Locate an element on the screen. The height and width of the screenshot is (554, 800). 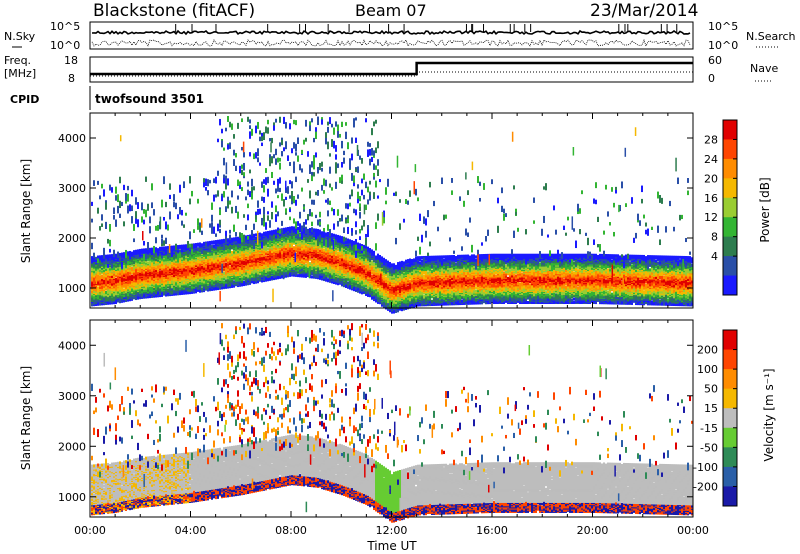
nave-trace is located at coordinates (391, 74).